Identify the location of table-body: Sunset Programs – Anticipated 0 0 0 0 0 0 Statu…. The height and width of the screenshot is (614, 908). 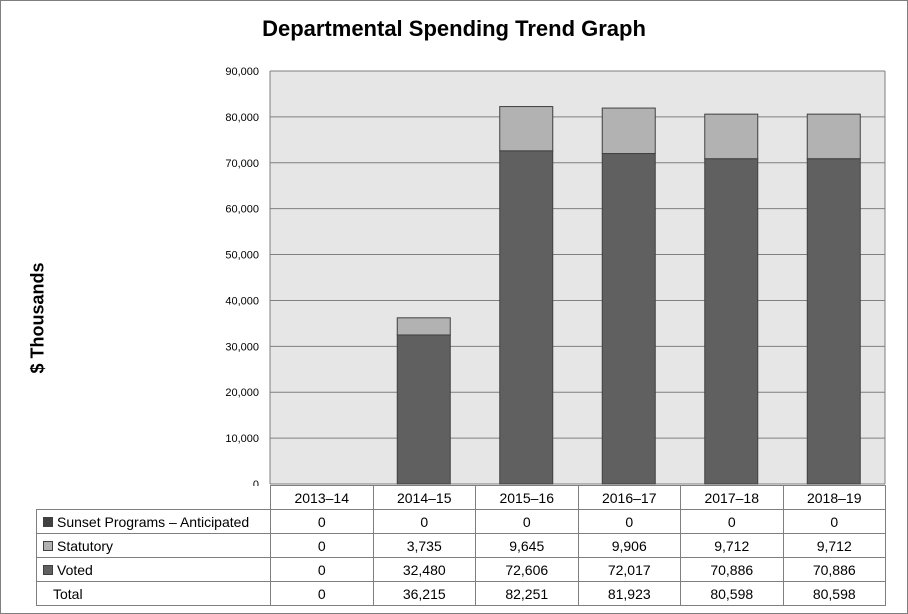
(461, 557).